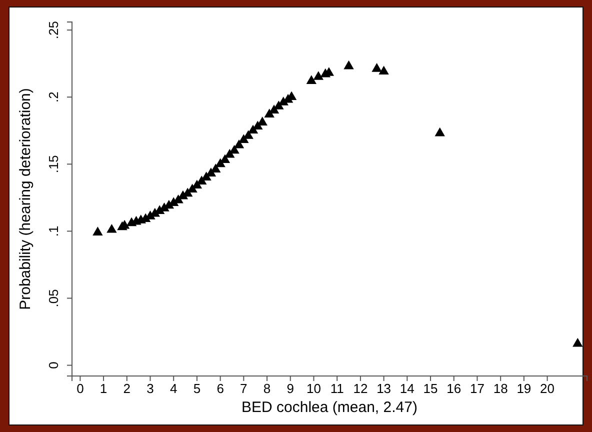  Describe the element at coordinates (337, 388) in the screenshot. I see `x-tick-label: 11` at that location.